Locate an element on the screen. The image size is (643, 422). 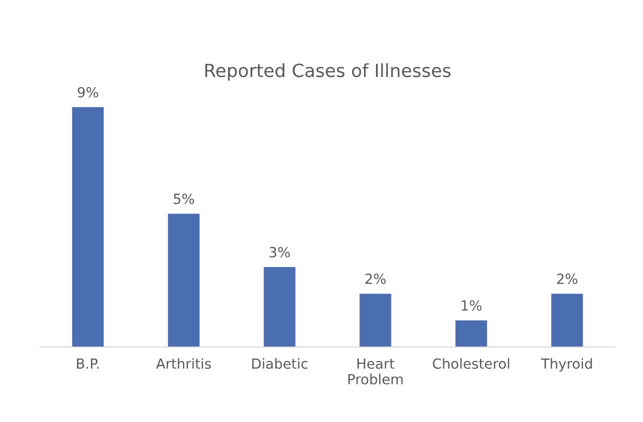
x-tick-label: Thyroid is located at coordinates (566, 365).